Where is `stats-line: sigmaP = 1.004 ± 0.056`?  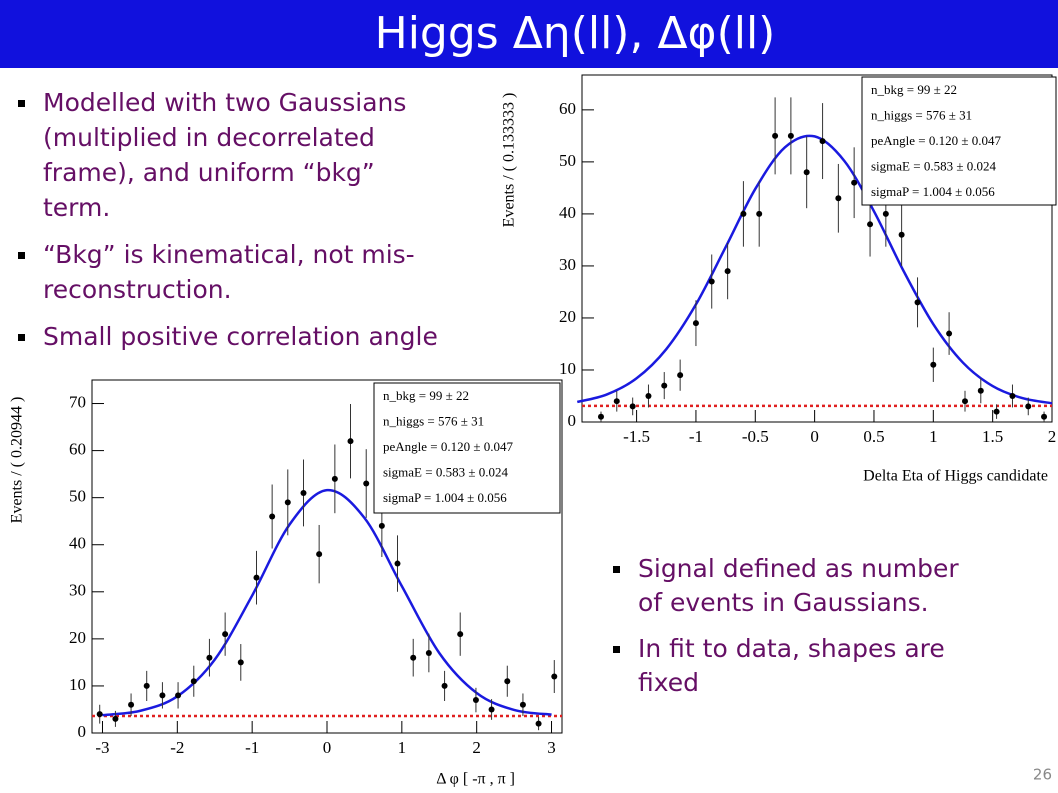
stats-line: sigmaP = 1.004 ± 0.056 is located at coordinates (933, 191).